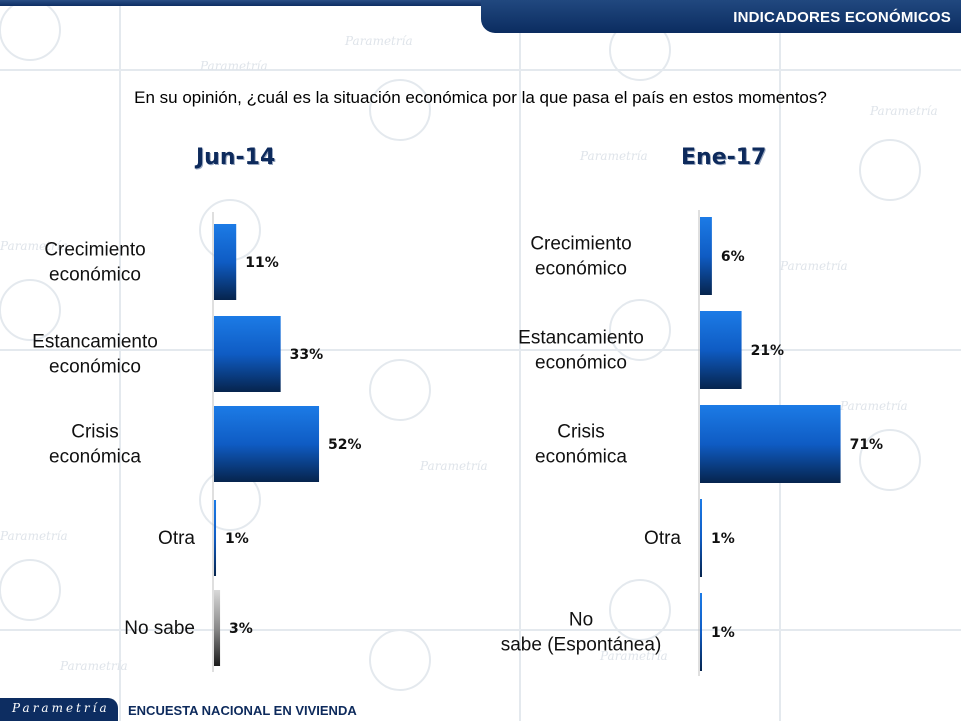 The width and height of the screenshot is (961, 721). What do you see at coordinates (242, 710) in the screenshot?
I see `footer-survey-label: ENCUESTA NACIONAL EN VIVIENDA` at bounding box center [242, 710].